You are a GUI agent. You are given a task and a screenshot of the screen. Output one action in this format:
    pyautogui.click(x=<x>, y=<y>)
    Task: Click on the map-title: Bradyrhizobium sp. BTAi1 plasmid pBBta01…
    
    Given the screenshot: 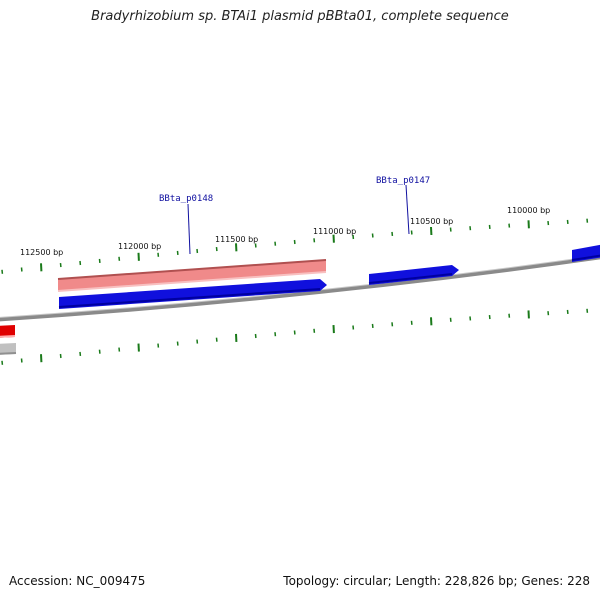 What is the action you would take?
    pyautogui.click(x=300, y=16)
    